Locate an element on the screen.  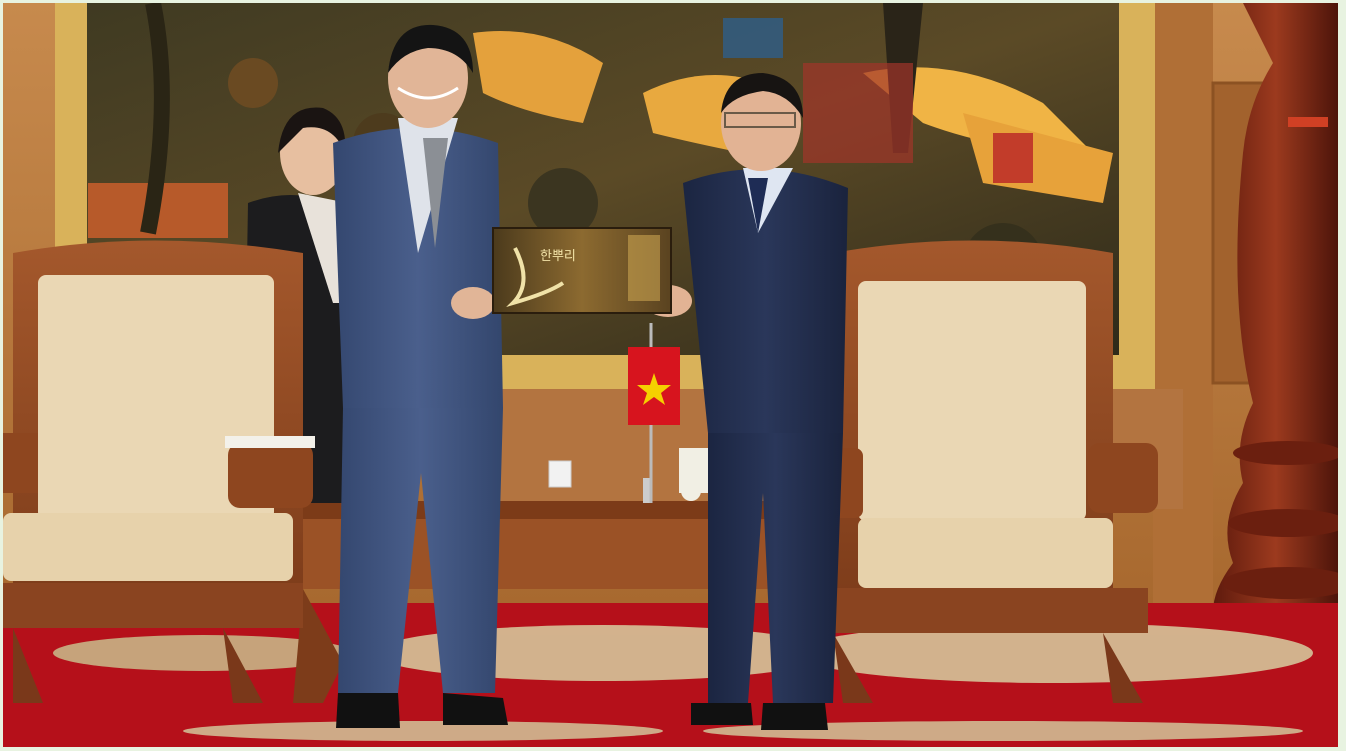
gift-box-label: 한뿌리 is located at coordinates (558, 256).